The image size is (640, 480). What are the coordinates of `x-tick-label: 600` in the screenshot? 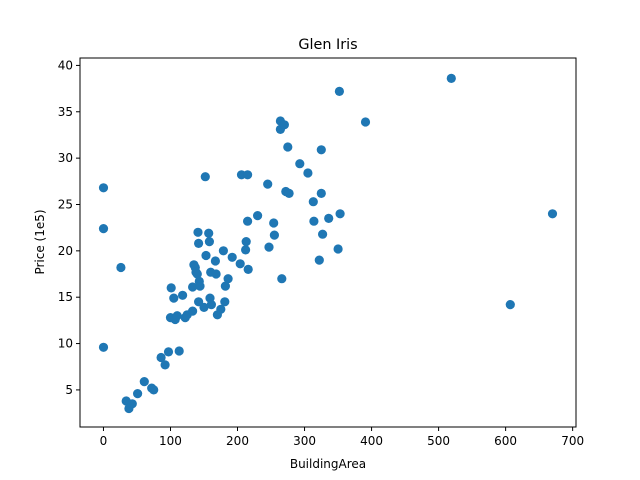 It's located at (505, 441).